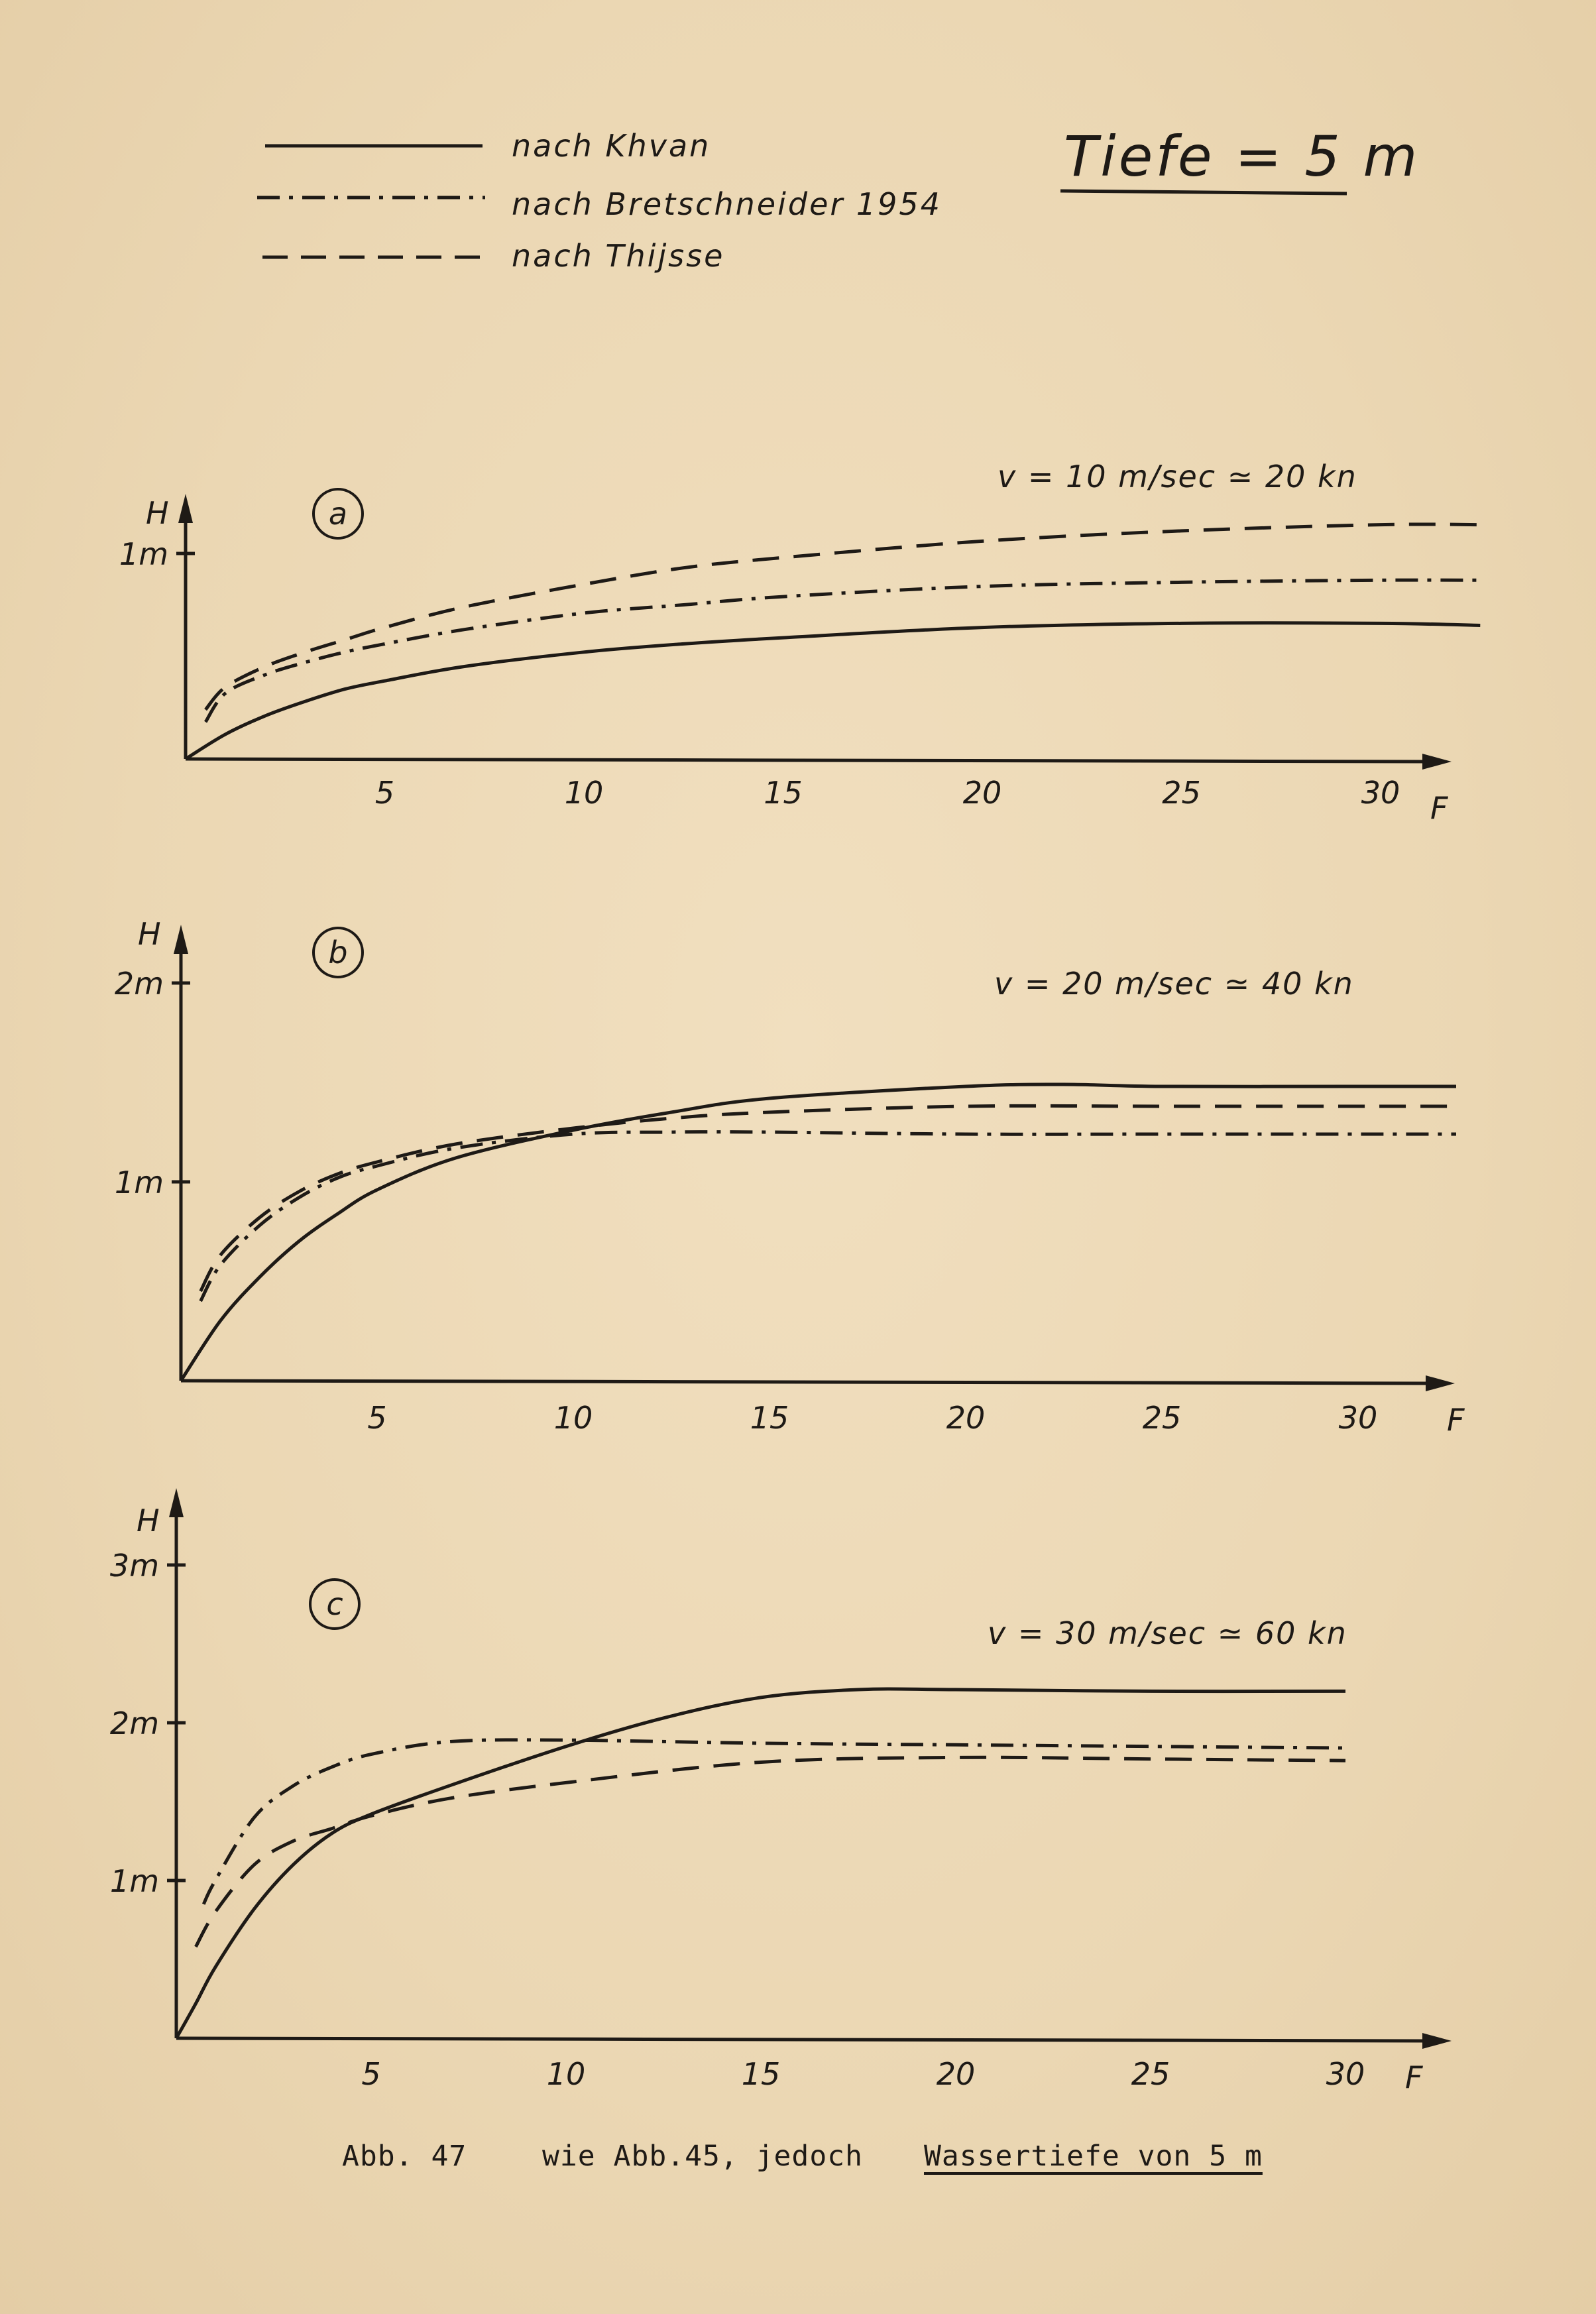 The image size is (1596, 2314). What do you see at coordinates (1203, 193) in the screenshot?
I see `title-underline` at bounding box center [1203, 193].